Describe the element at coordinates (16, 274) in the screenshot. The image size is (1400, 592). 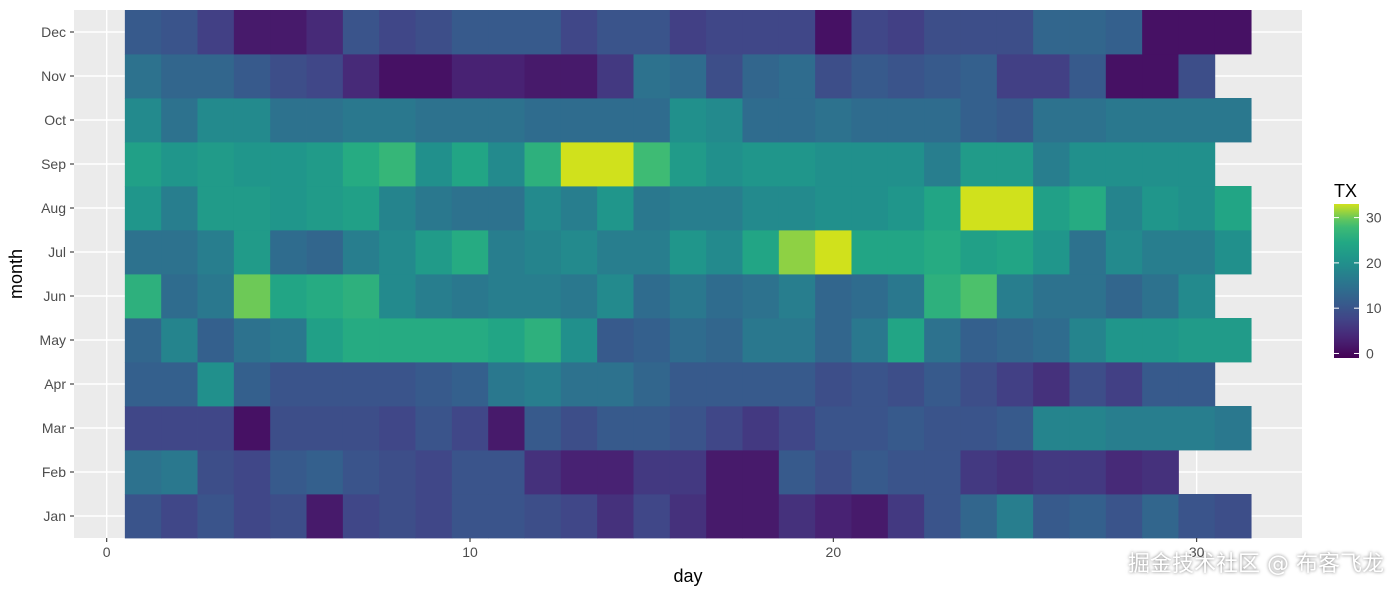
I see `y-axis-title: month` at that location.